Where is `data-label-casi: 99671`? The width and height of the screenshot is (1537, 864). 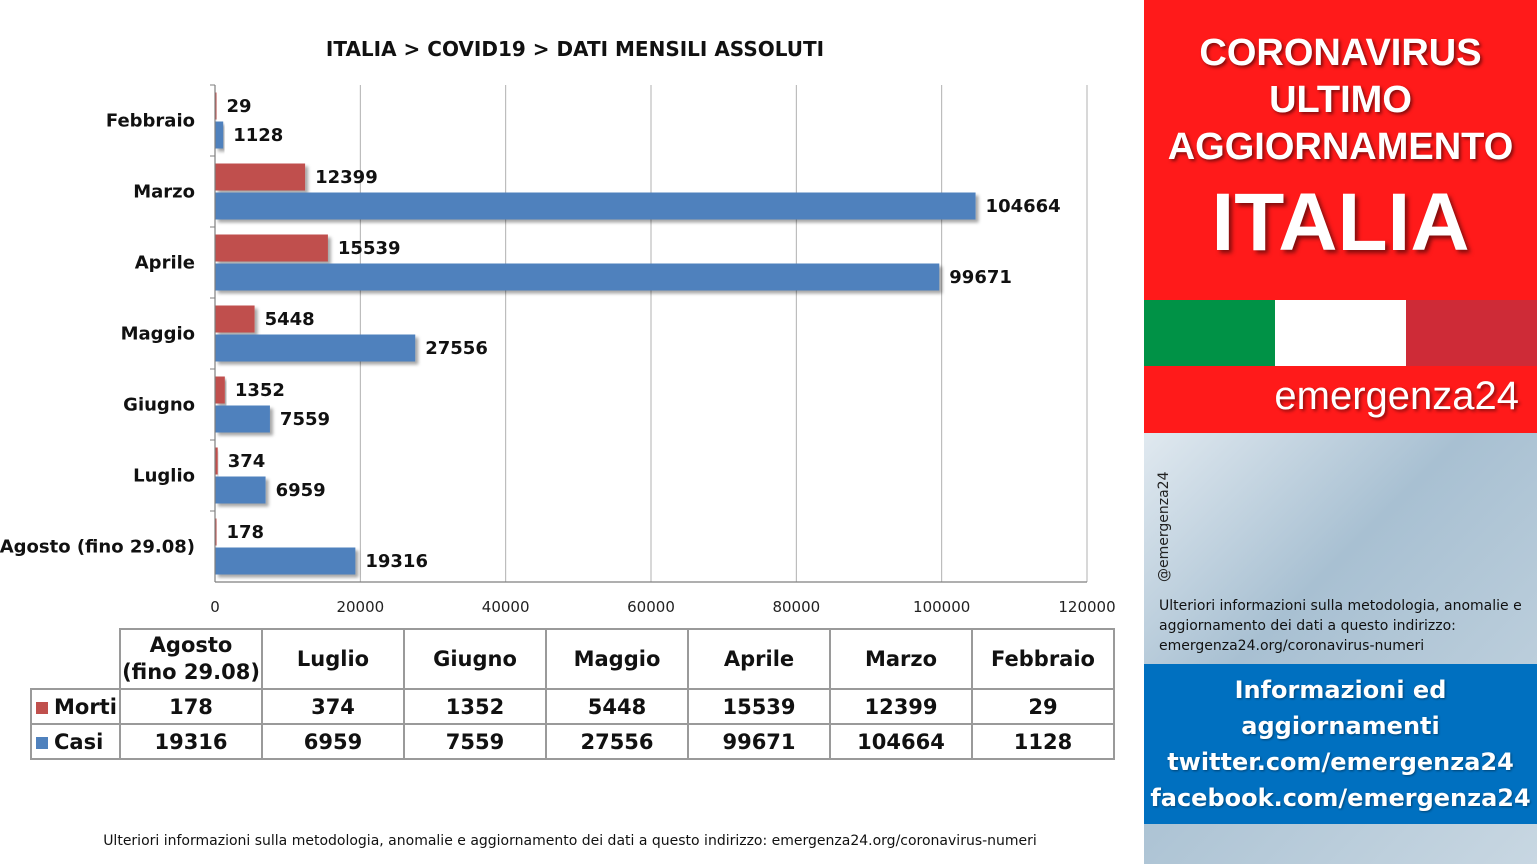 data-label-casi: 99671 is located at coordinates (980, 277).